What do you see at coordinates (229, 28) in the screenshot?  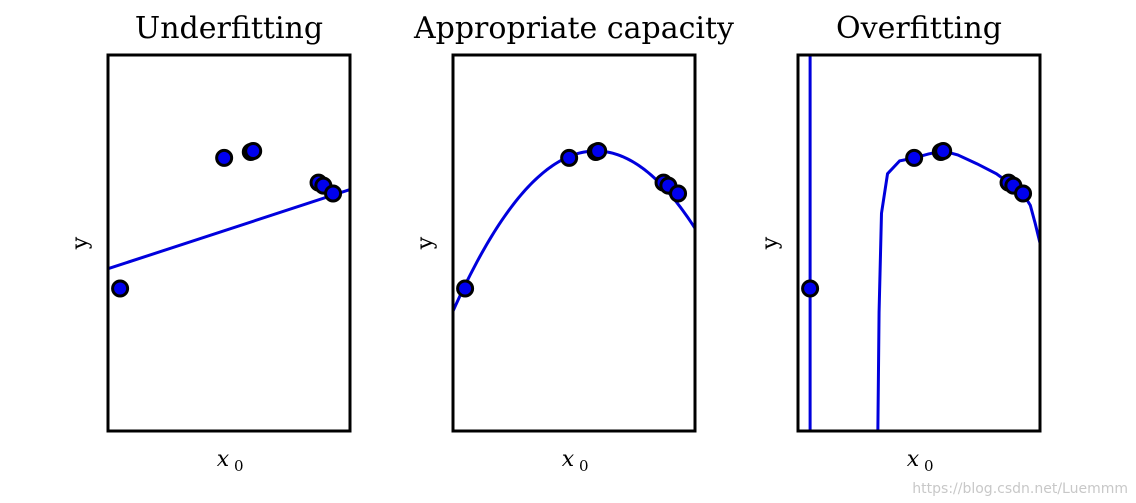 I see `panel-title: Underfitting` at bounding box center [229, 28].